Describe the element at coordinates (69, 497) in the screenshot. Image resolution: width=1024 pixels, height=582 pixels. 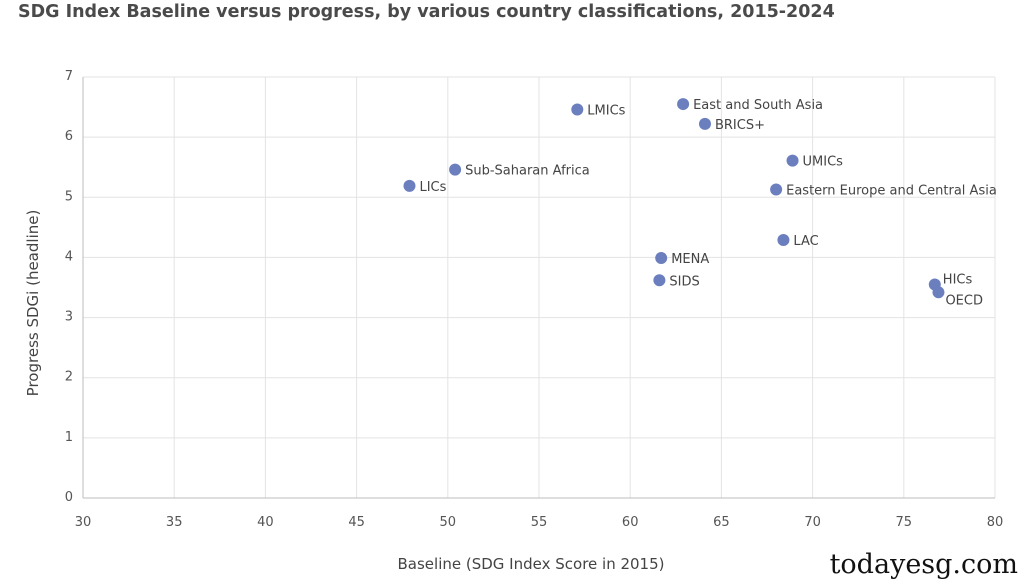
I see `y-tick-label: 0` at that location.